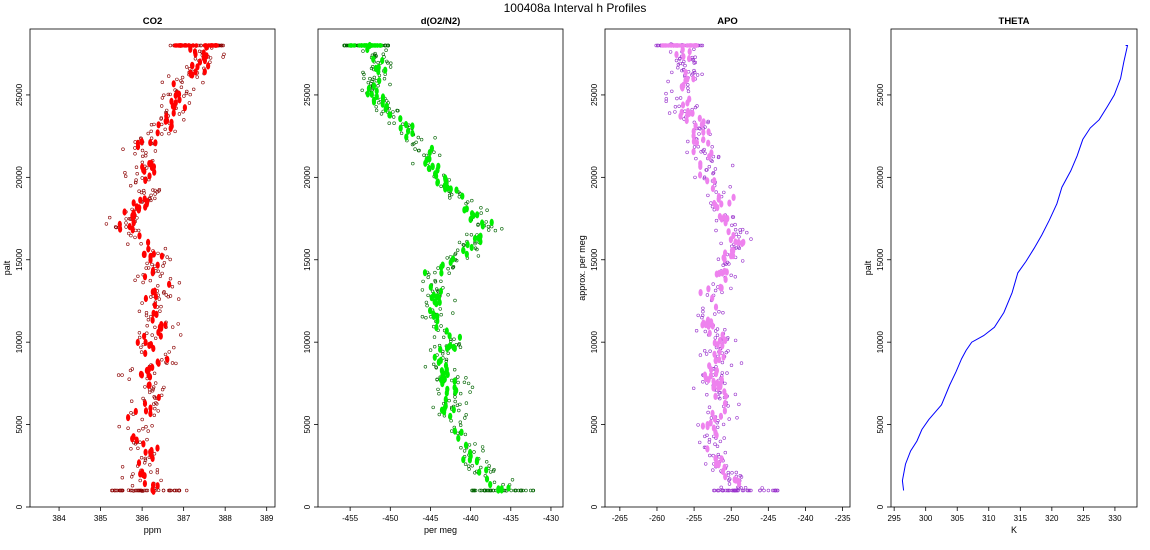 The width and height of the screenshot is (1150, 550). I want to click on avg-points, so click(703, 265).